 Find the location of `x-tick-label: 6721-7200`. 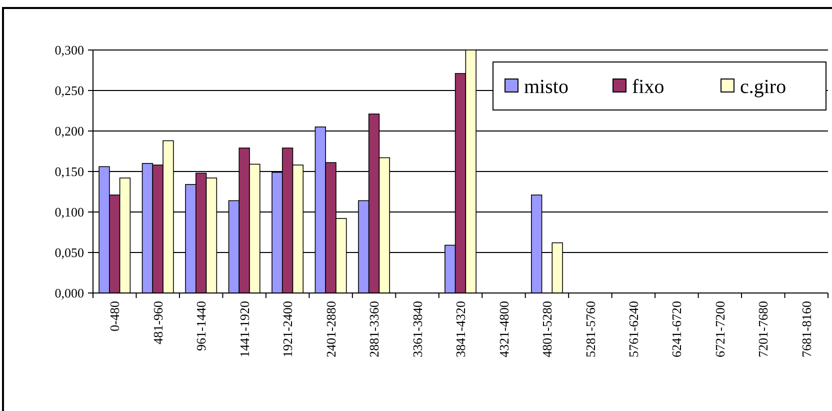

x-tick-label: 6721-7200 is located at coordinates (720, 329).